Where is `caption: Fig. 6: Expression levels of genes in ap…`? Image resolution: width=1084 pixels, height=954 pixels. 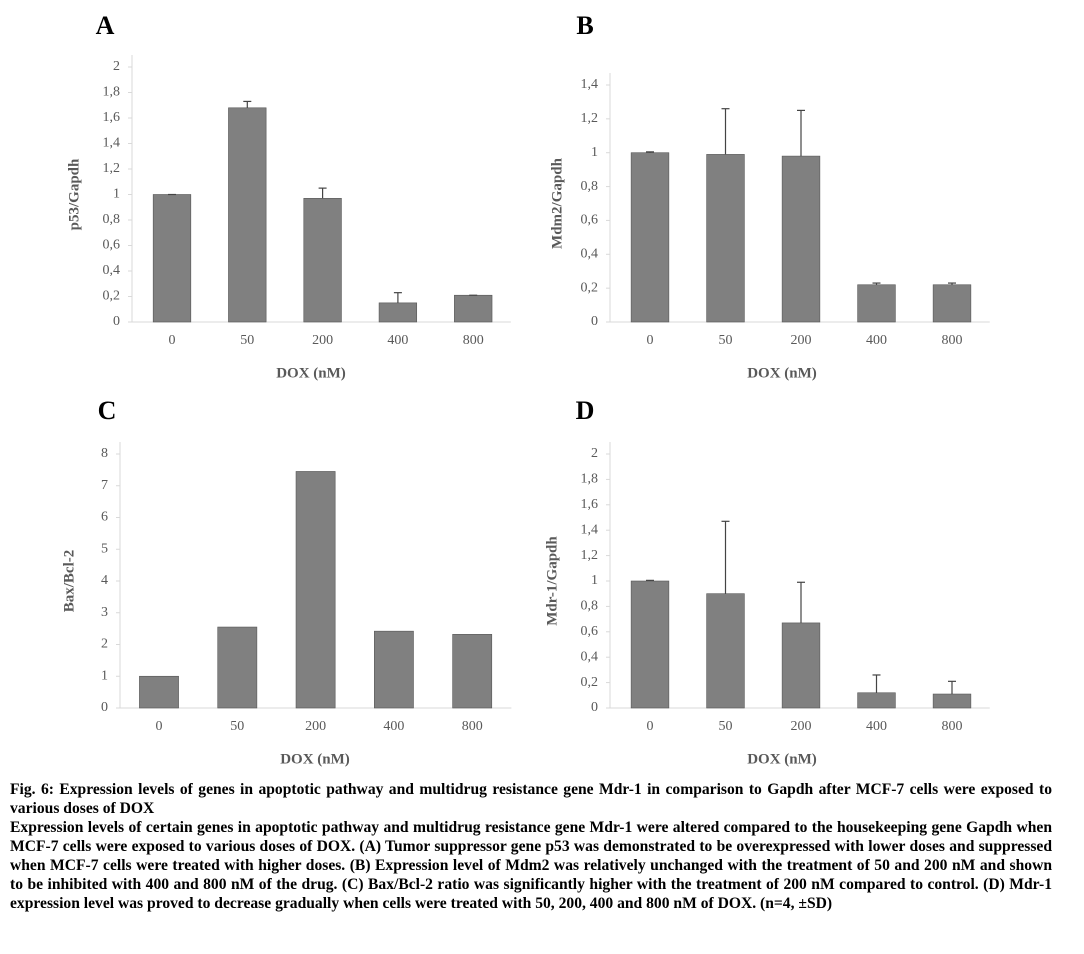
caption: Fig. 6: Expression levels of genes in ap… is located at coordinates (531, 846).